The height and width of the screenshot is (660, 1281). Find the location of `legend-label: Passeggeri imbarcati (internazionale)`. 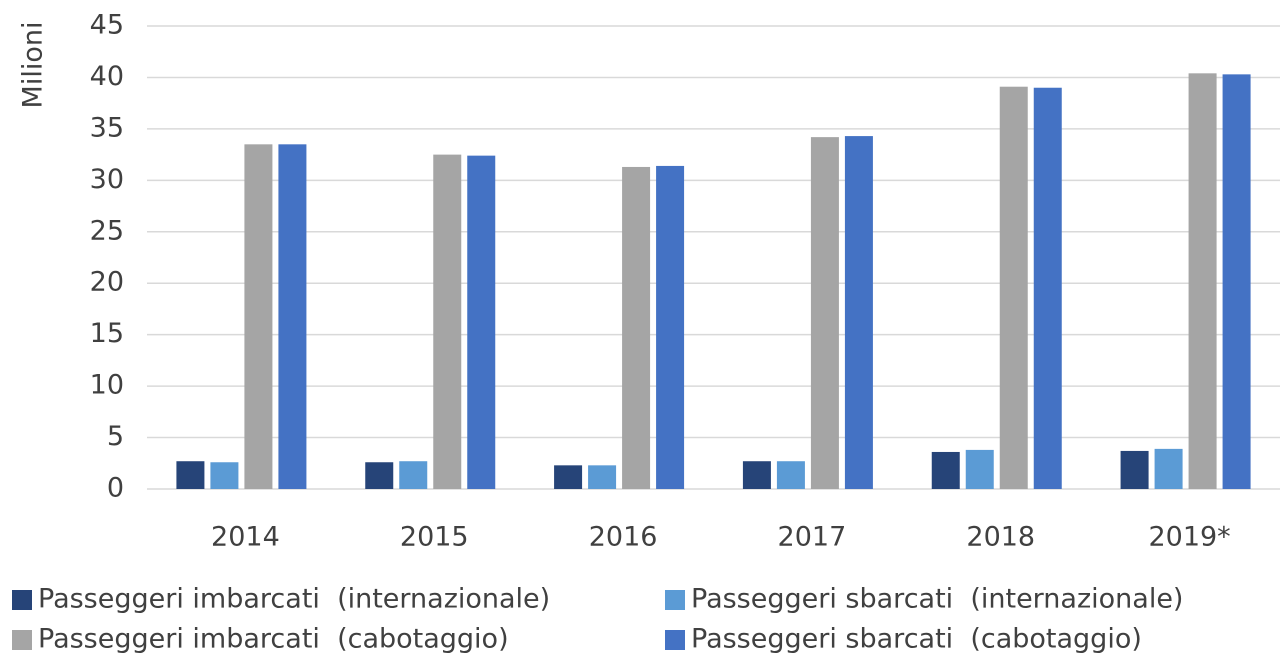

legend-label: Passeggeri imbarcati (internazionale) is located at coordinates (294, 599).